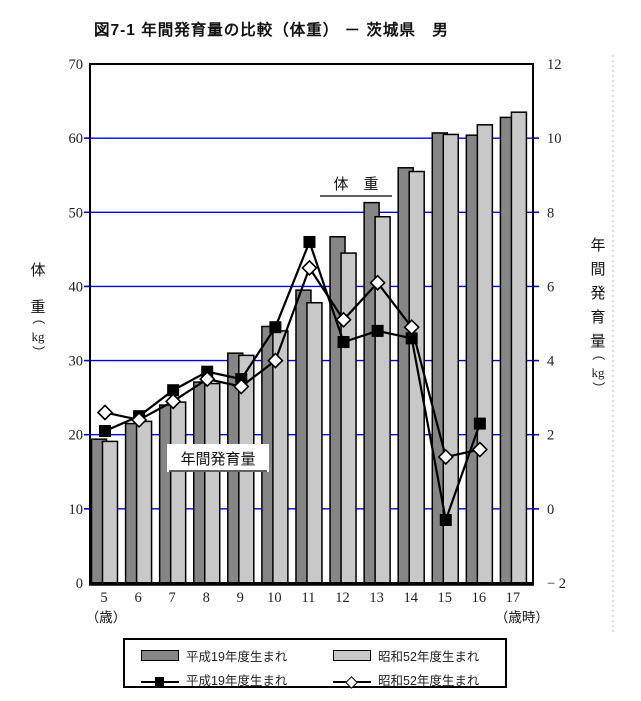  I want to click on x-axis-label-6: 6, so click(137, 598).